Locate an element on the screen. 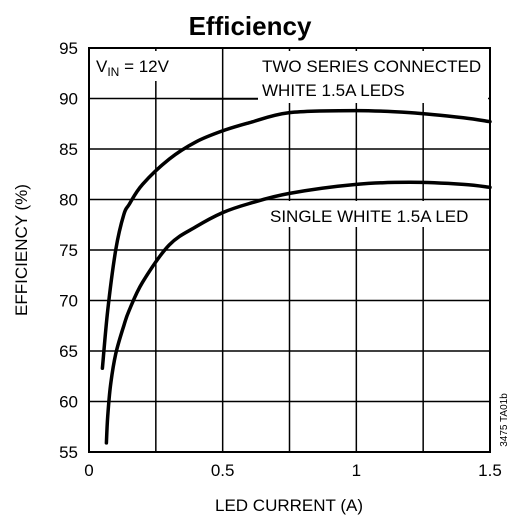 This screenshot has width=519, height=532. x-tick-label: 1.5 is located at coordinates (490, 470).